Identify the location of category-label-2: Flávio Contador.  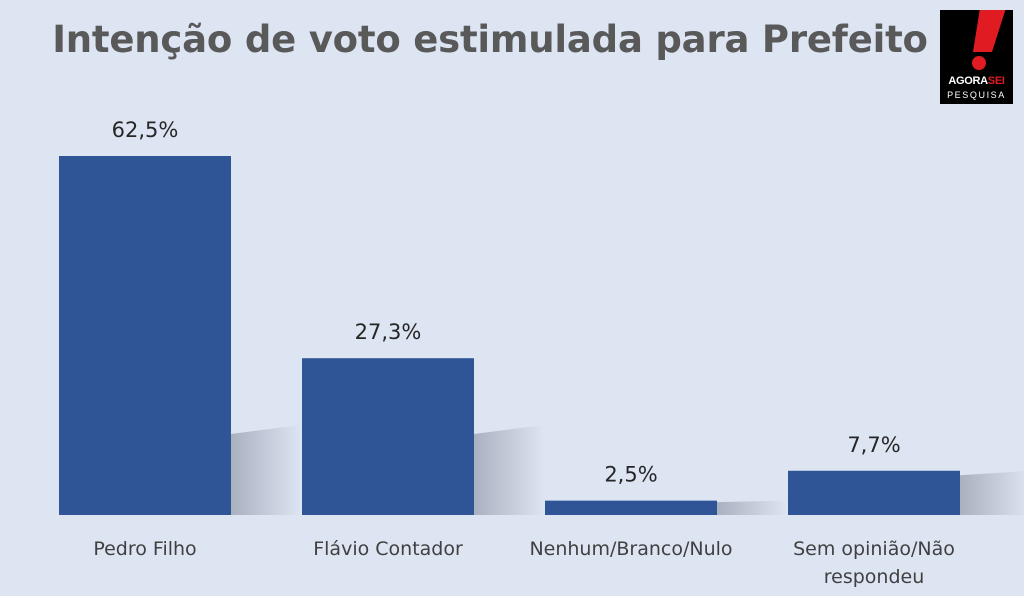
(388, 549).